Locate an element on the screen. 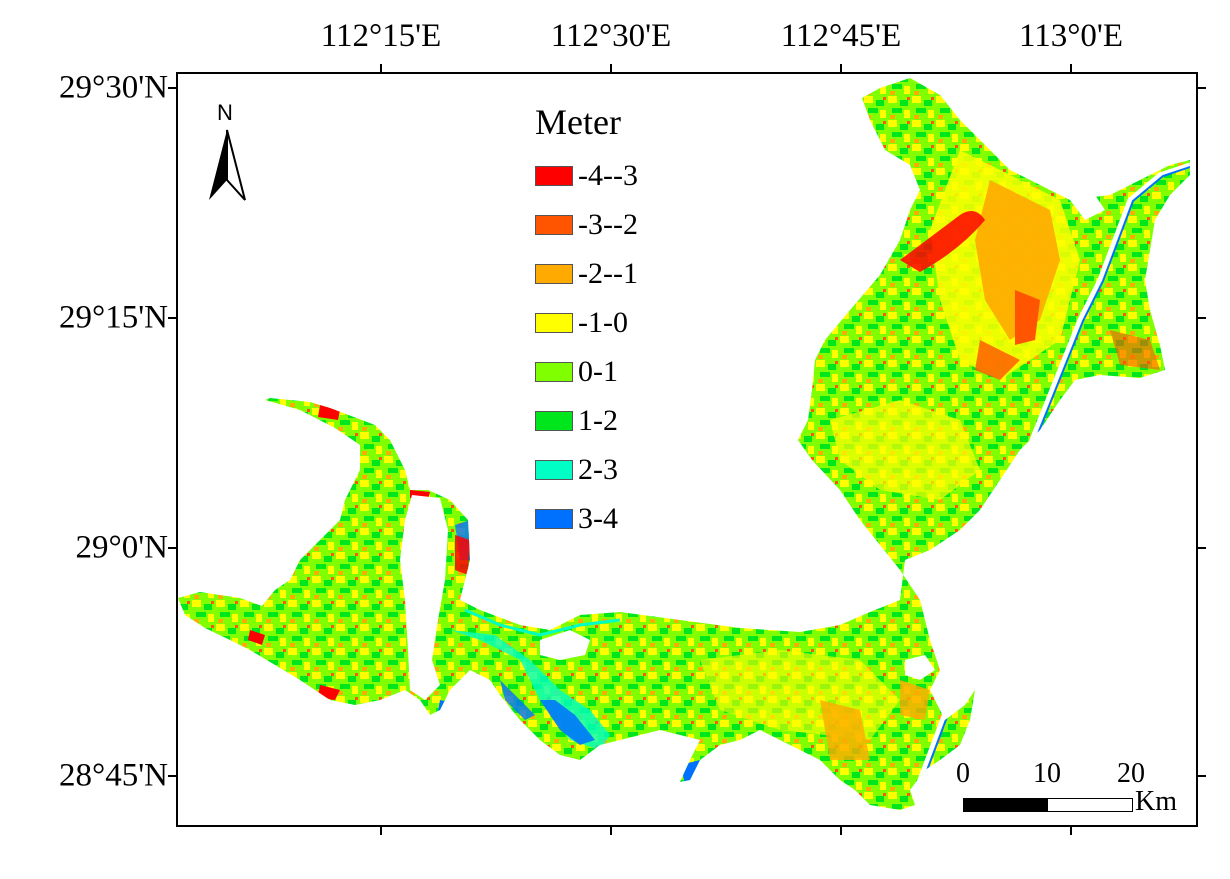  scale-unit: Km is located at coordinates (1156, 801).